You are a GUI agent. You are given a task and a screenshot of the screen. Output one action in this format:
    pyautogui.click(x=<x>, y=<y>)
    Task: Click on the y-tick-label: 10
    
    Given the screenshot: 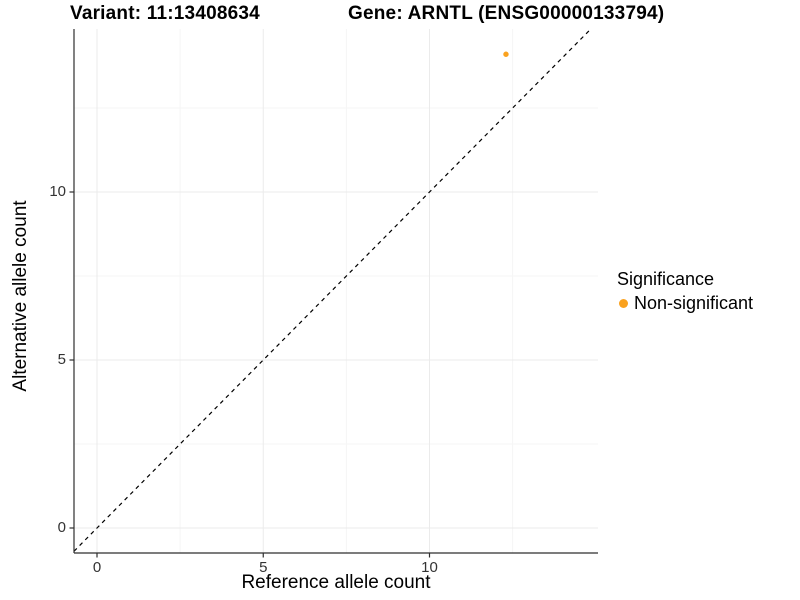 What is the action you would take?
    pyautogui.click(x=57, y=191)
    